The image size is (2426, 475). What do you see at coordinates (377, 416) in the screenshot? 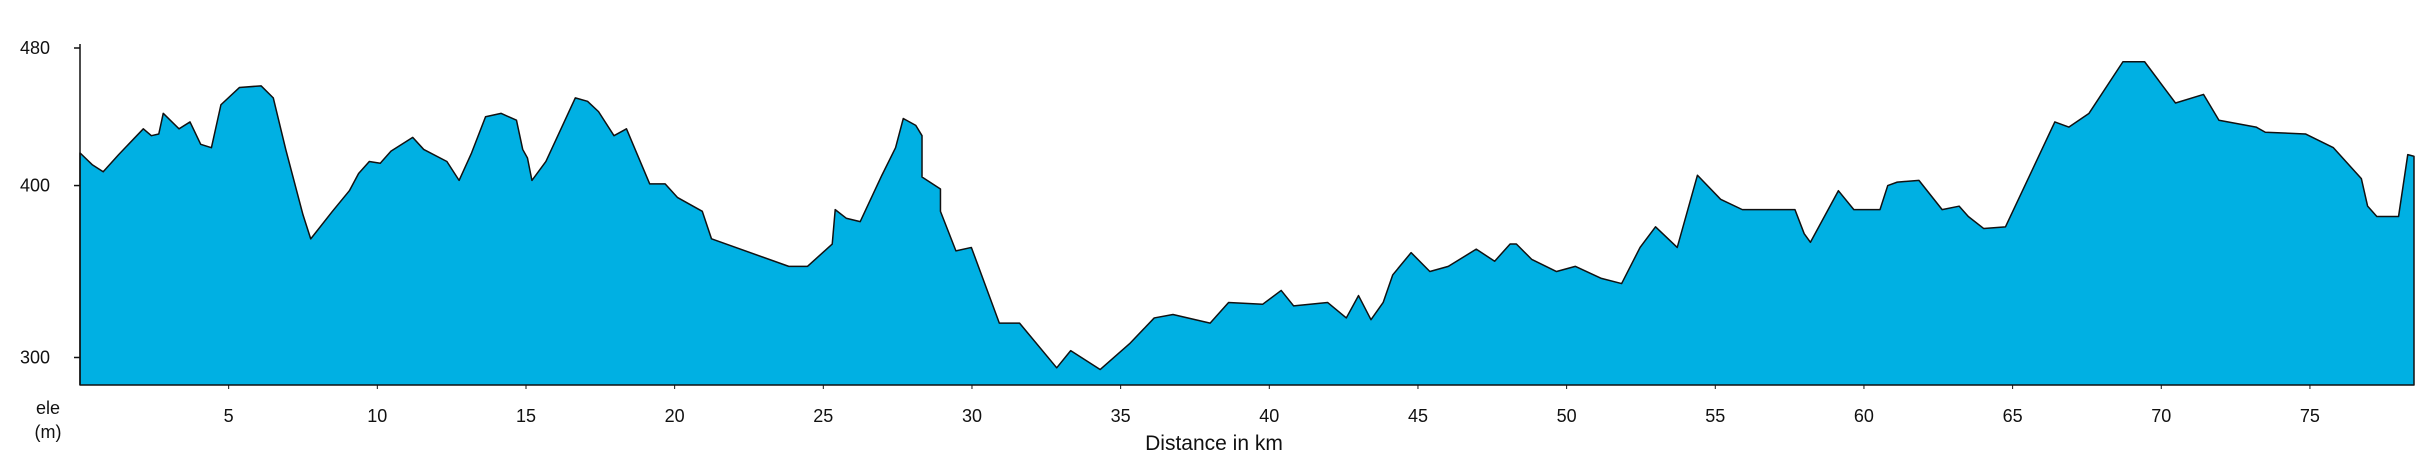
I see `x-tick-label: 10` at bounding box center [377, 416].